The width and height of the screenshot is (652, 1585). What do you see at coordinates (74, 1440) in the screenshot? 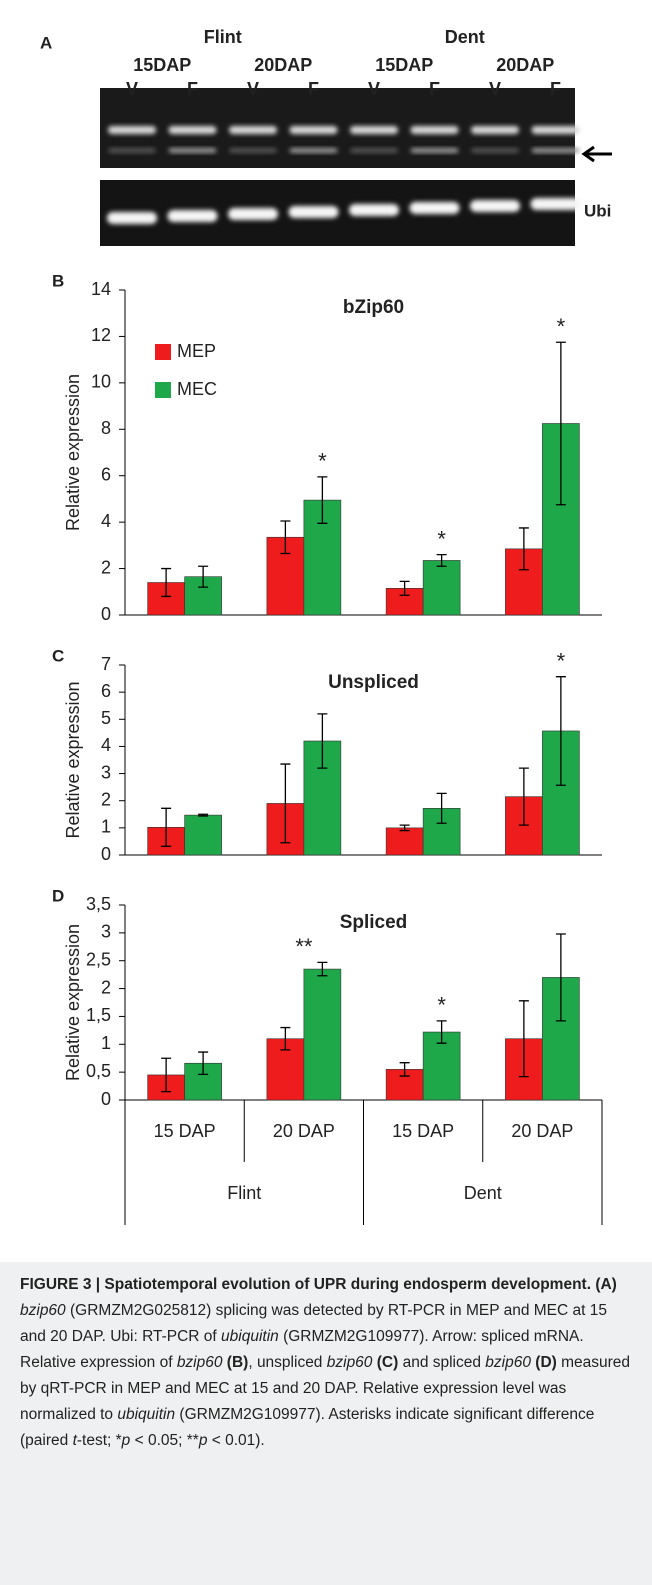
I see `caption-run: t` at bounding box center [74, 1440].